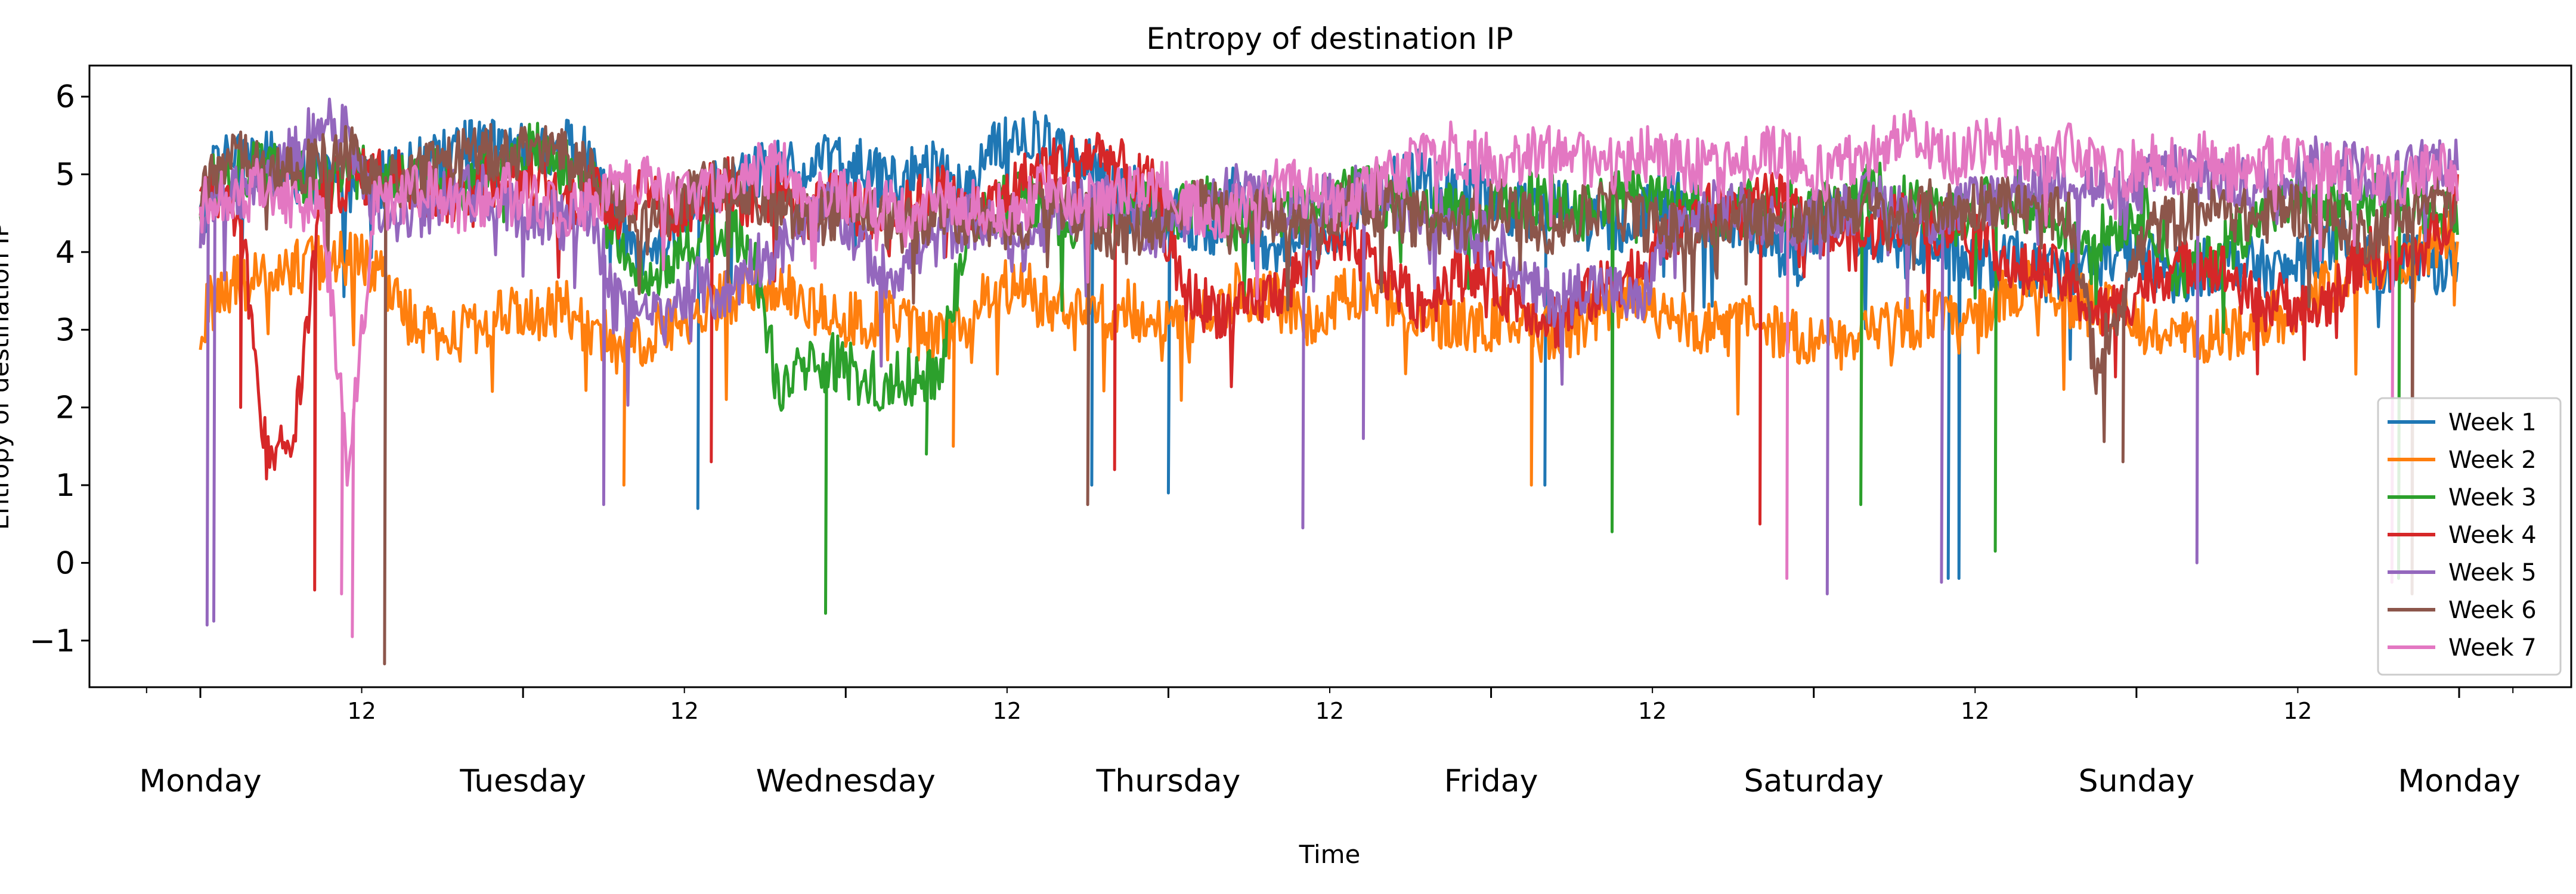 The image size is (2576, 894). Describe the element at coordinates (65, 330) in the screenshot. I see `y-tick-label: 3` at that location.